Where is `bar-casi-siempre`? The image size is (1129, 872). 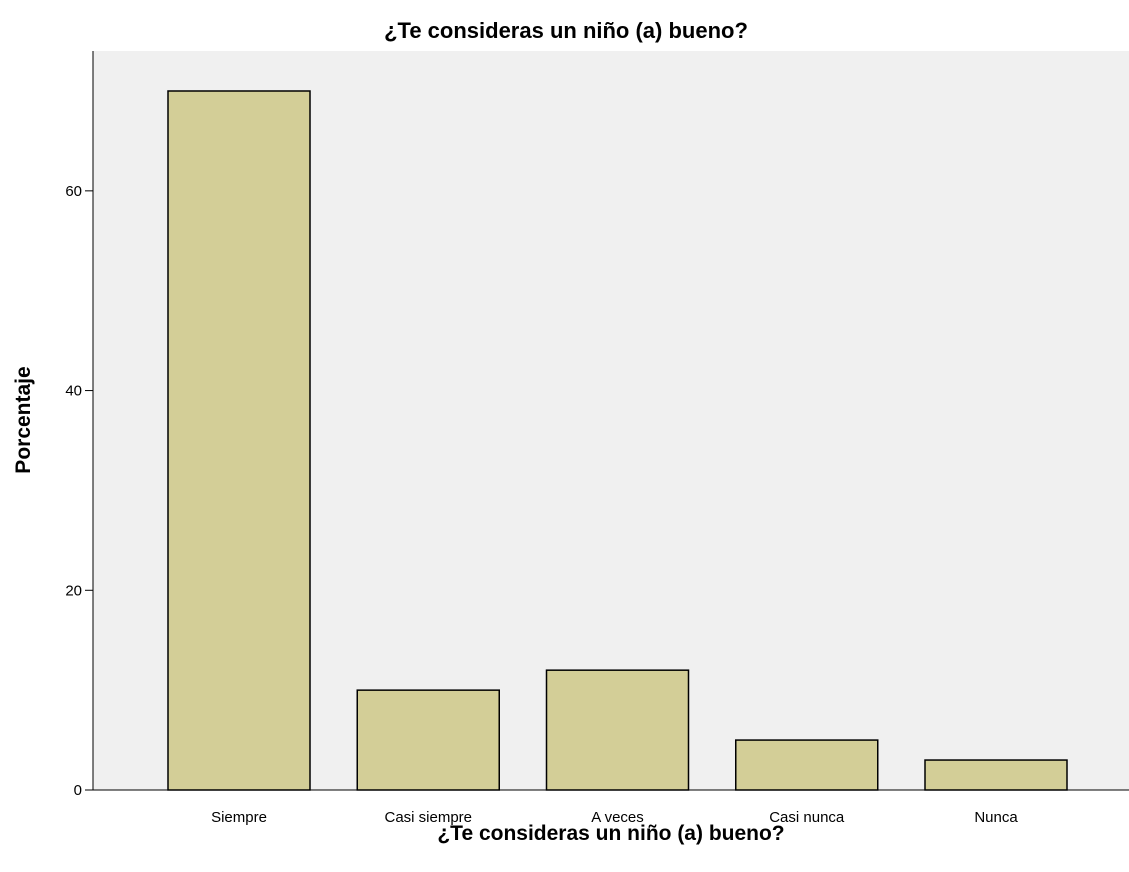
bar-casi-siempre is located at coordinates (428, 740).